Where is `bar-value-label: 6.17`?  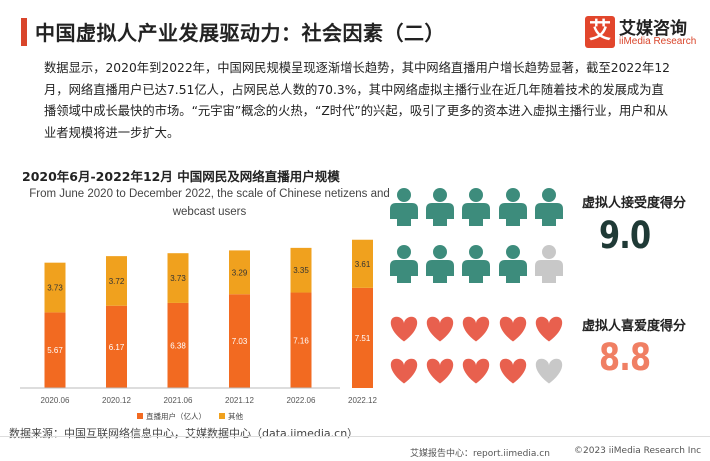
bar-value-label: 6.17 is located at coordinates (117, 347).